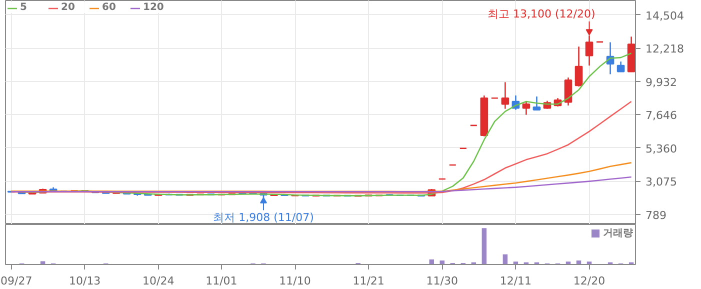 This screenshot has height=289, width=701. What do you see at coordinates (442, 281) in the screenshot?
I see `x-tick-label: 11/30` at bounding box center [442, 281].